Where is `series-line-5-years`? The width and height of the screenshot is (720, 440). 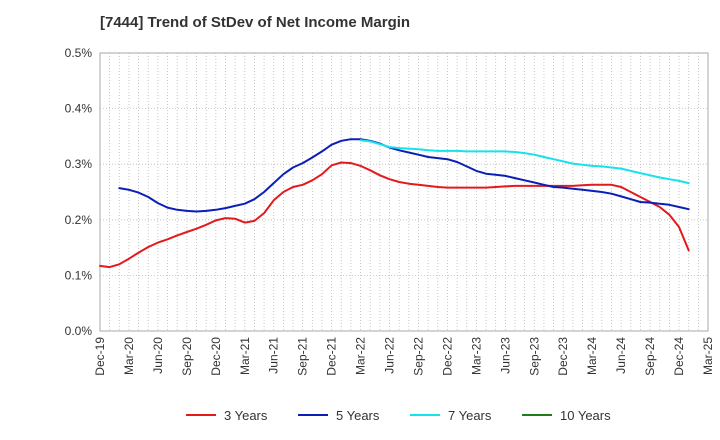
series-line-5-years is located at coordinates (404, 175).